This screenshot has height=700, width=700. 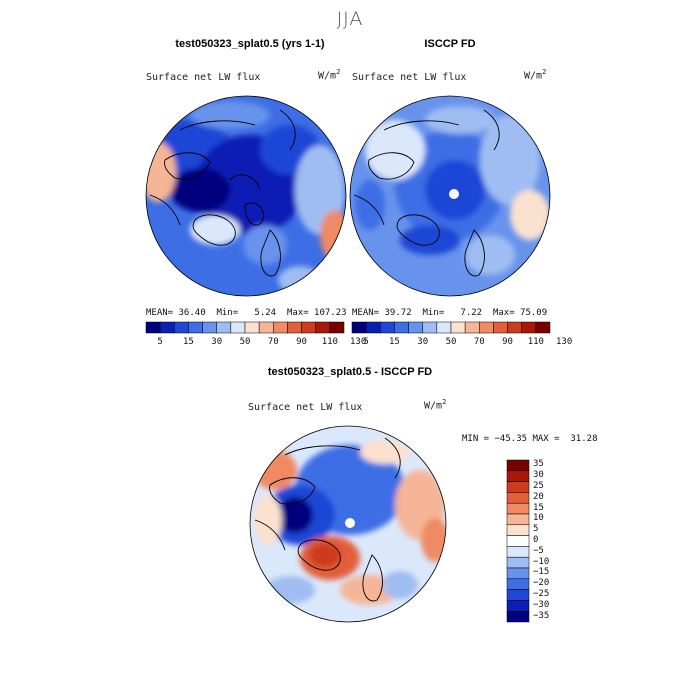 What do you see at coordinates (203, 77) in the screenshot?
I see `left-variable-label: Surface net LW flux` at bounding box center [203, 77].